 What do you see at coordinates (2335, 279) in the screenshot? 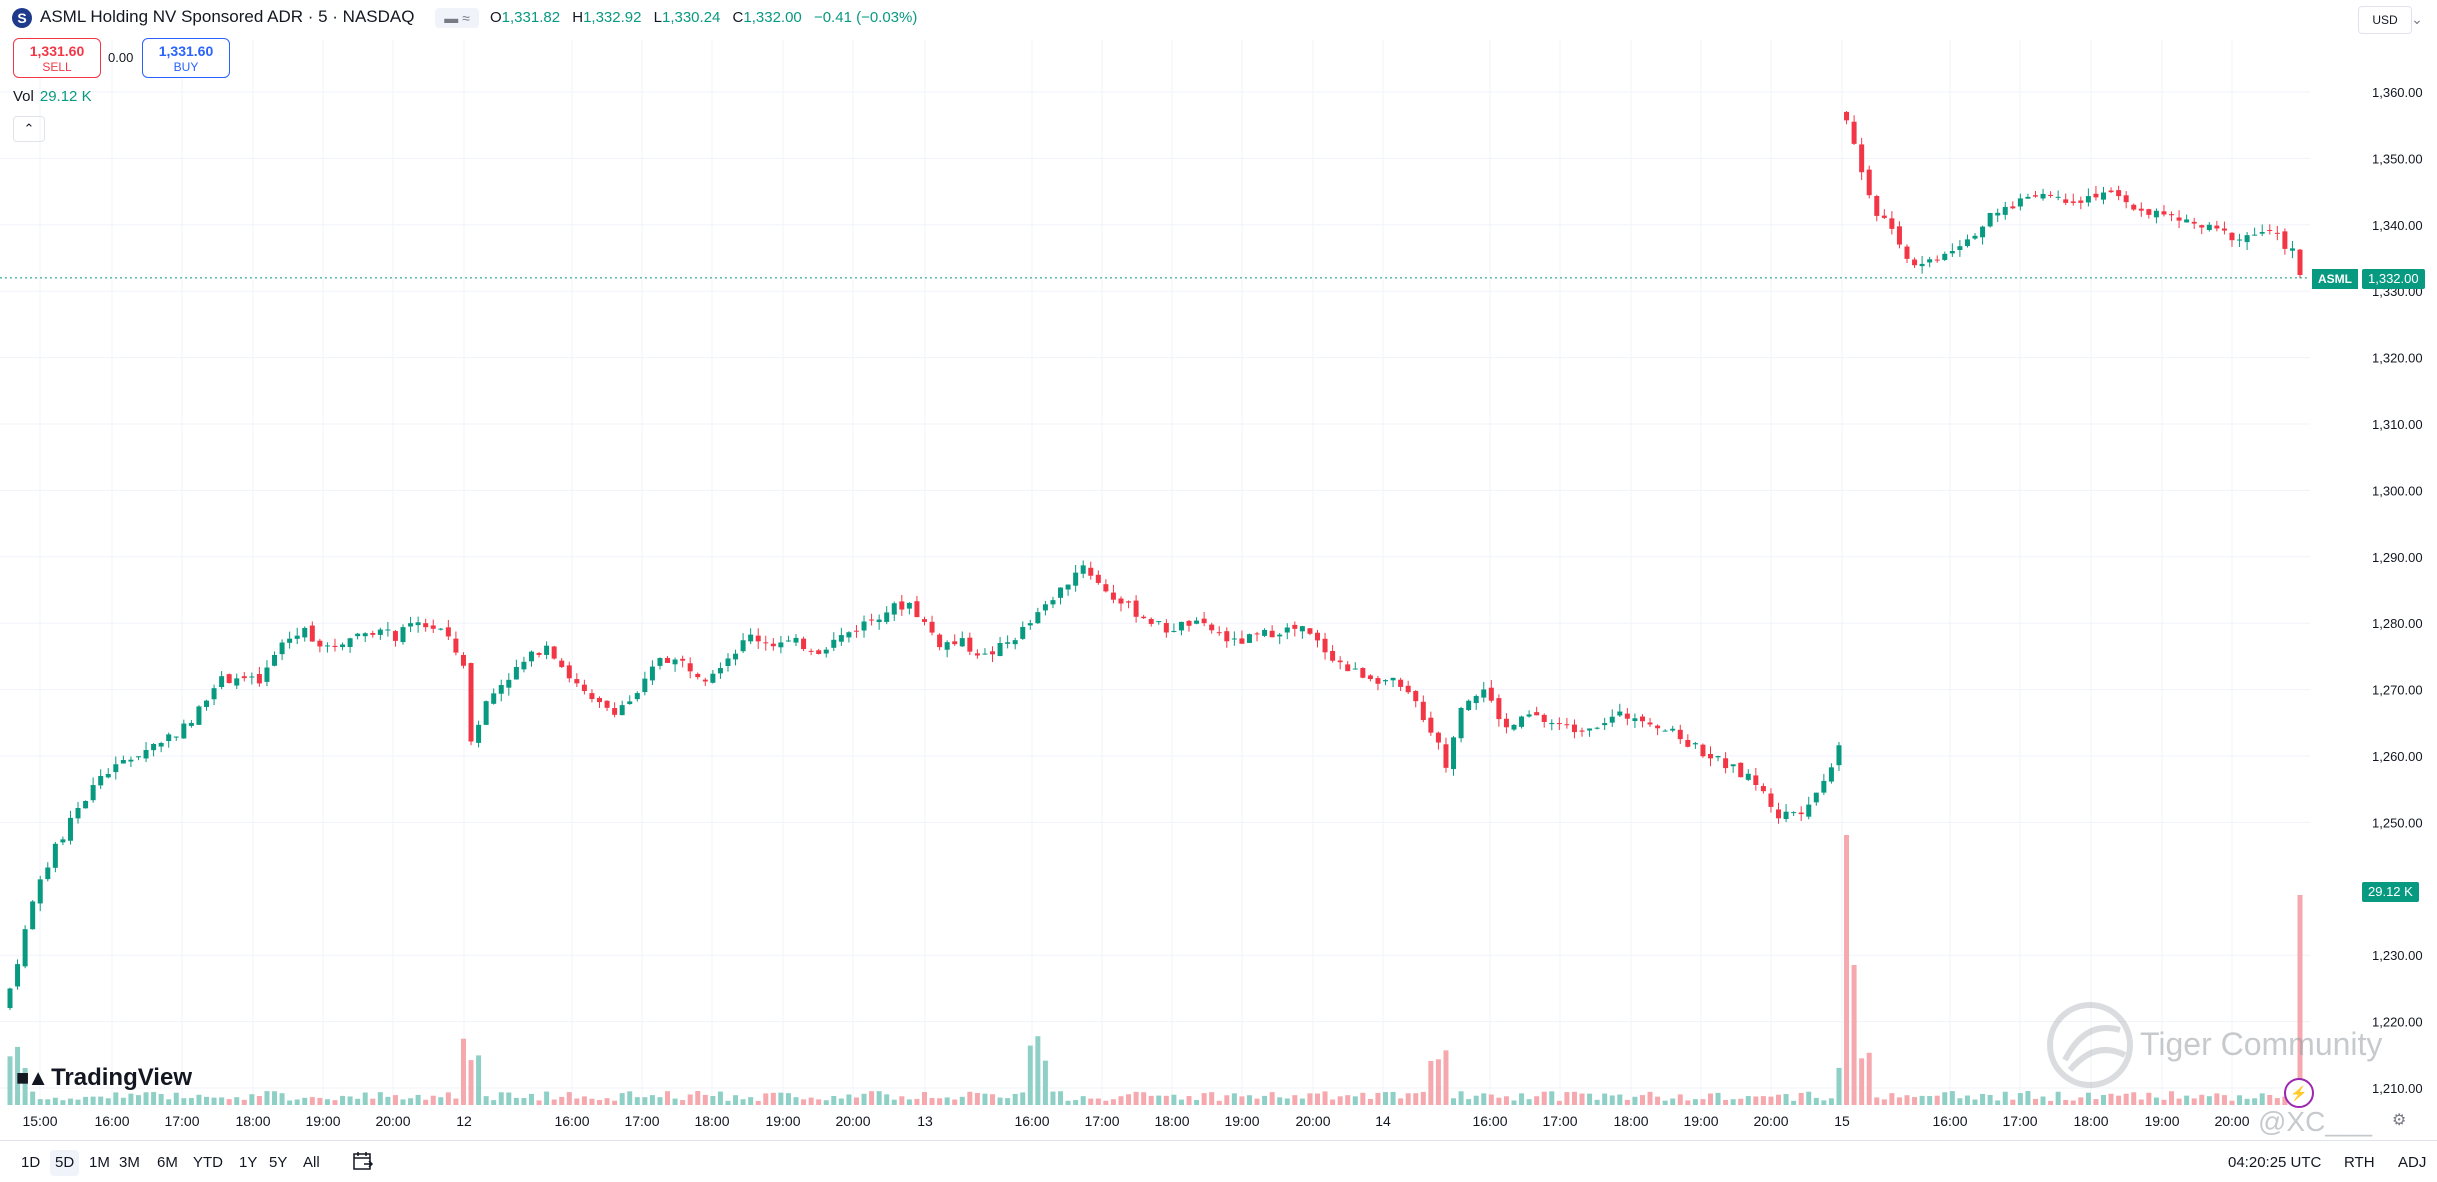
I see `symbol-price-tag: ASML` at bounding box center [2335, 279].